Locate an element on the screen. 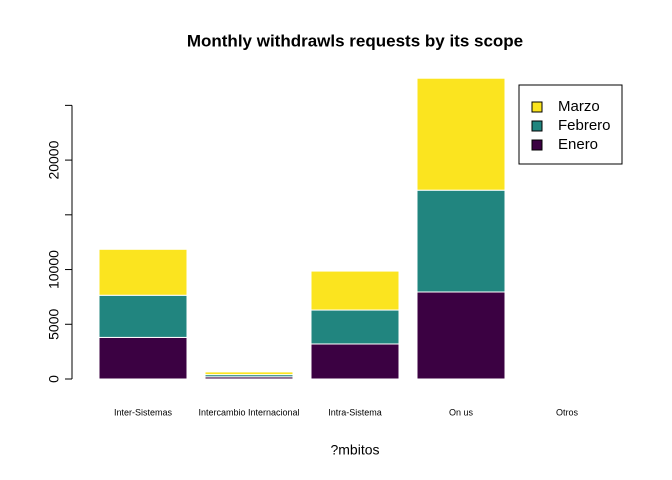  x-tick-label: Otros is located at coordinates (567, 412).